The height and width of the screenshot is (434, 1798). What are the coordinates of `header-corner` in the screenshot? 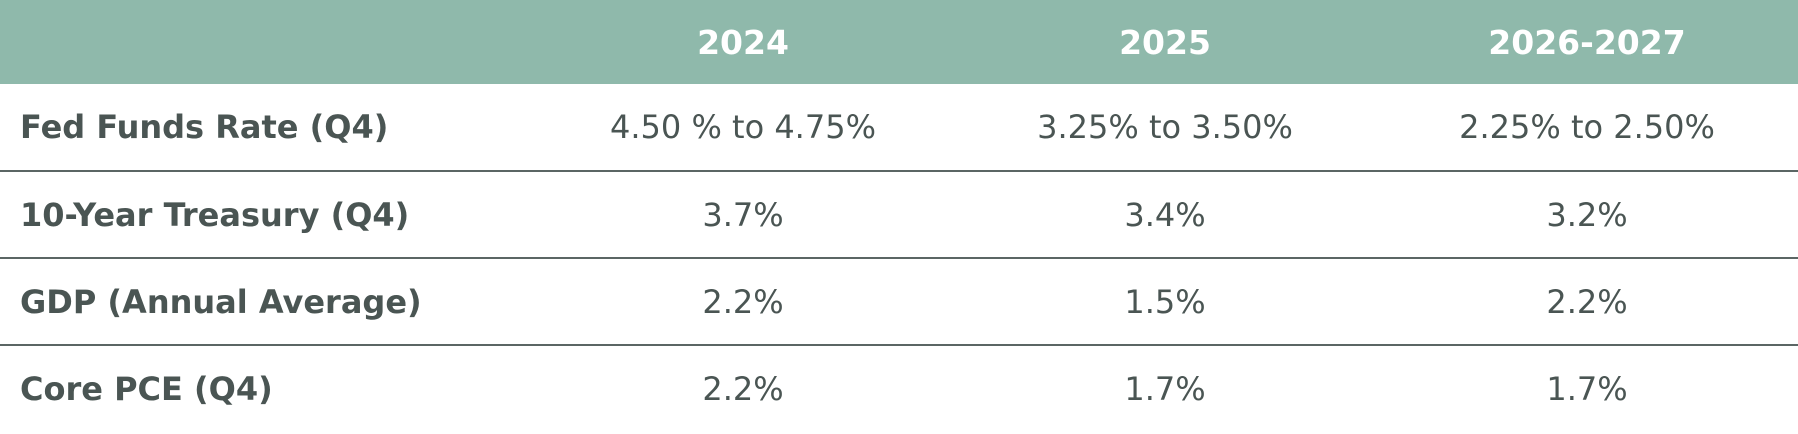 It's located at (266, 42).